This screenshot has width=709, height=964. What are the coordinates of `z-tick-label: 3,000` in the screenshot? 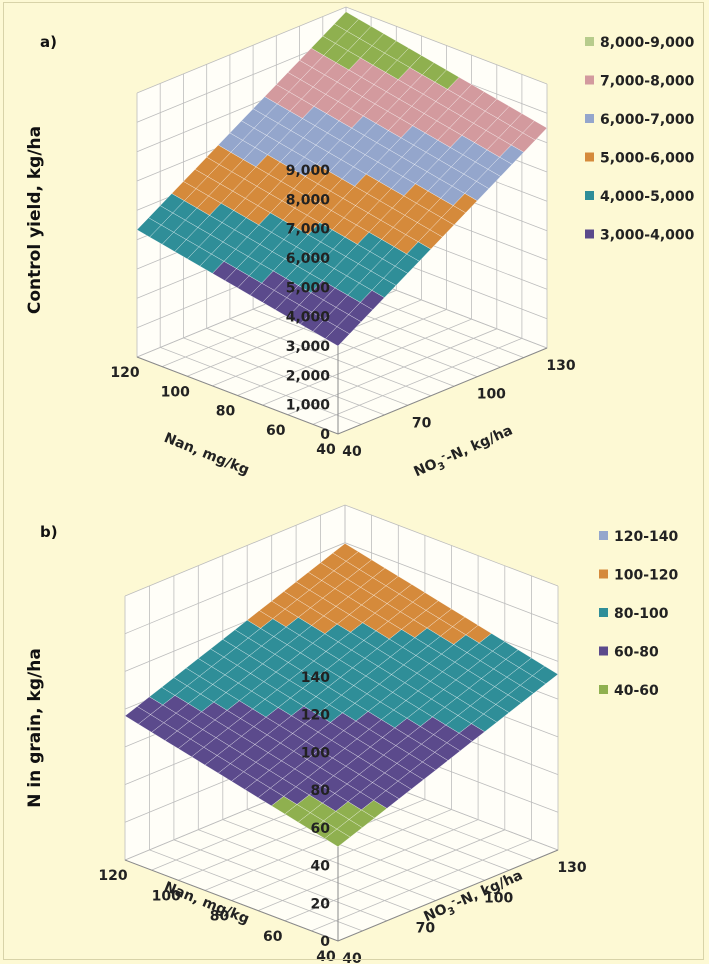 It's located at (308, 347).